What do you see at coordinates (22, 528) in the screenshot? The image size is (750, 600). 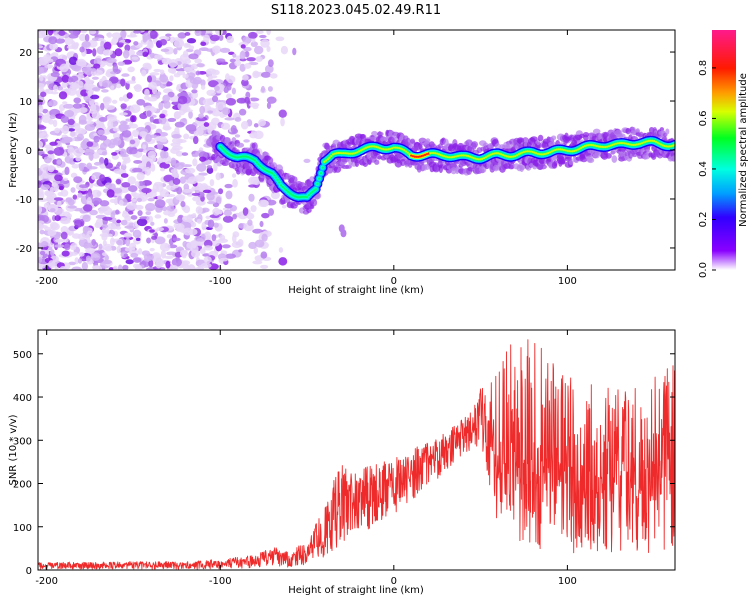 I see `snr-ytick-label: 100` at bounding box center [22, 528].